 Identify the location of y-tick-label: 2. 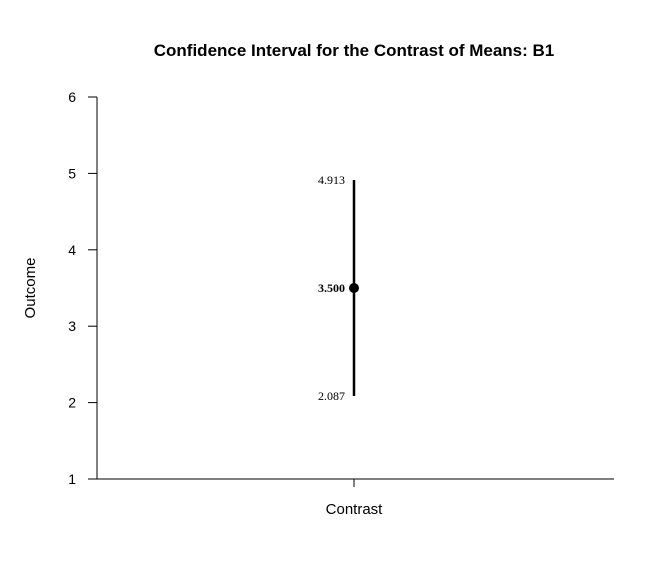
(72, 403).